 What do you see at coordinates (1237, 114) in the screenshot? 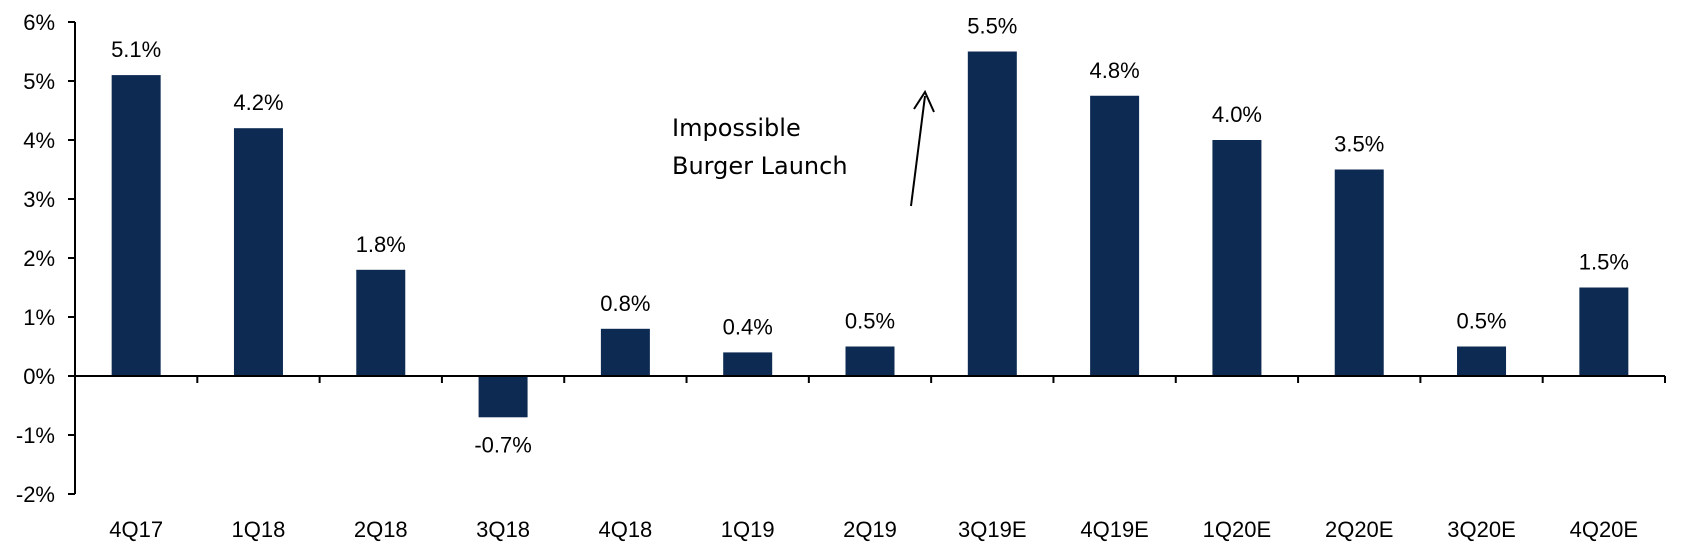
I see `data-label: 4.0%` at bounding box center [1237, 114].